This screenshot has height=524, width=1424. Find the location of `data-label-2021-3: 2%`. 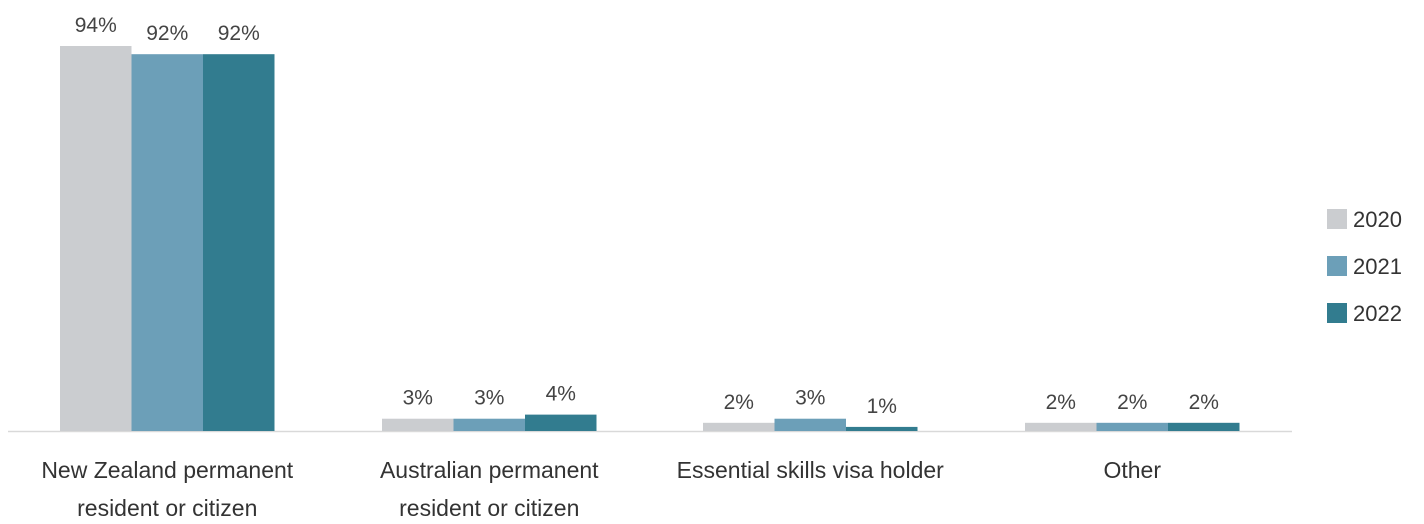

data-label-2021-3: 2% is located at coordinates (1132, 402).